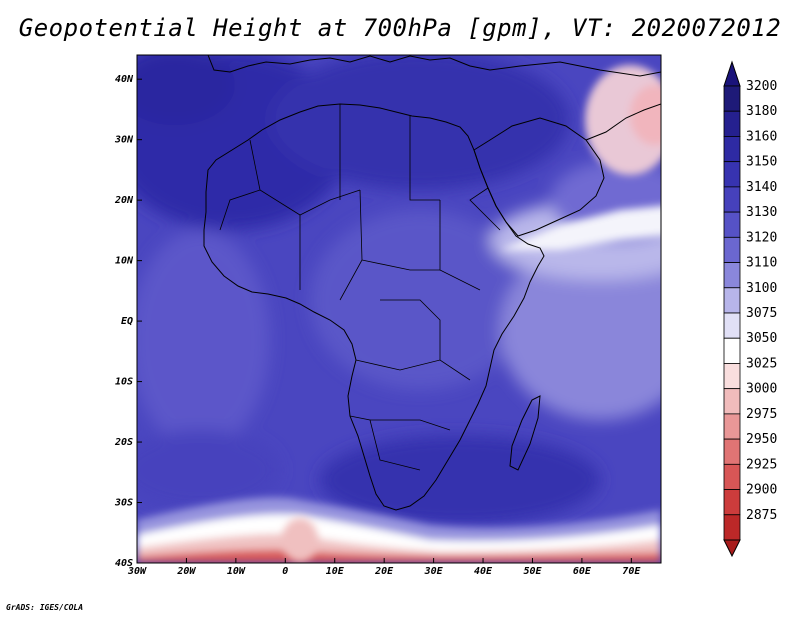 Image resolution: width=800 pixels, height=618 pixels. I want to click on colorbar-label: 3050, so click(761, 338).